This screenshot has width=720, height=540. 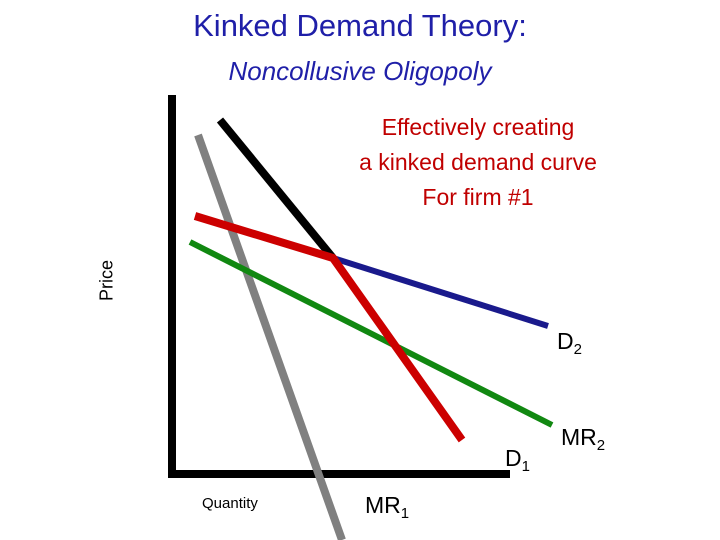 I want to click on d1-label: D1, so click(x=517, y=460).